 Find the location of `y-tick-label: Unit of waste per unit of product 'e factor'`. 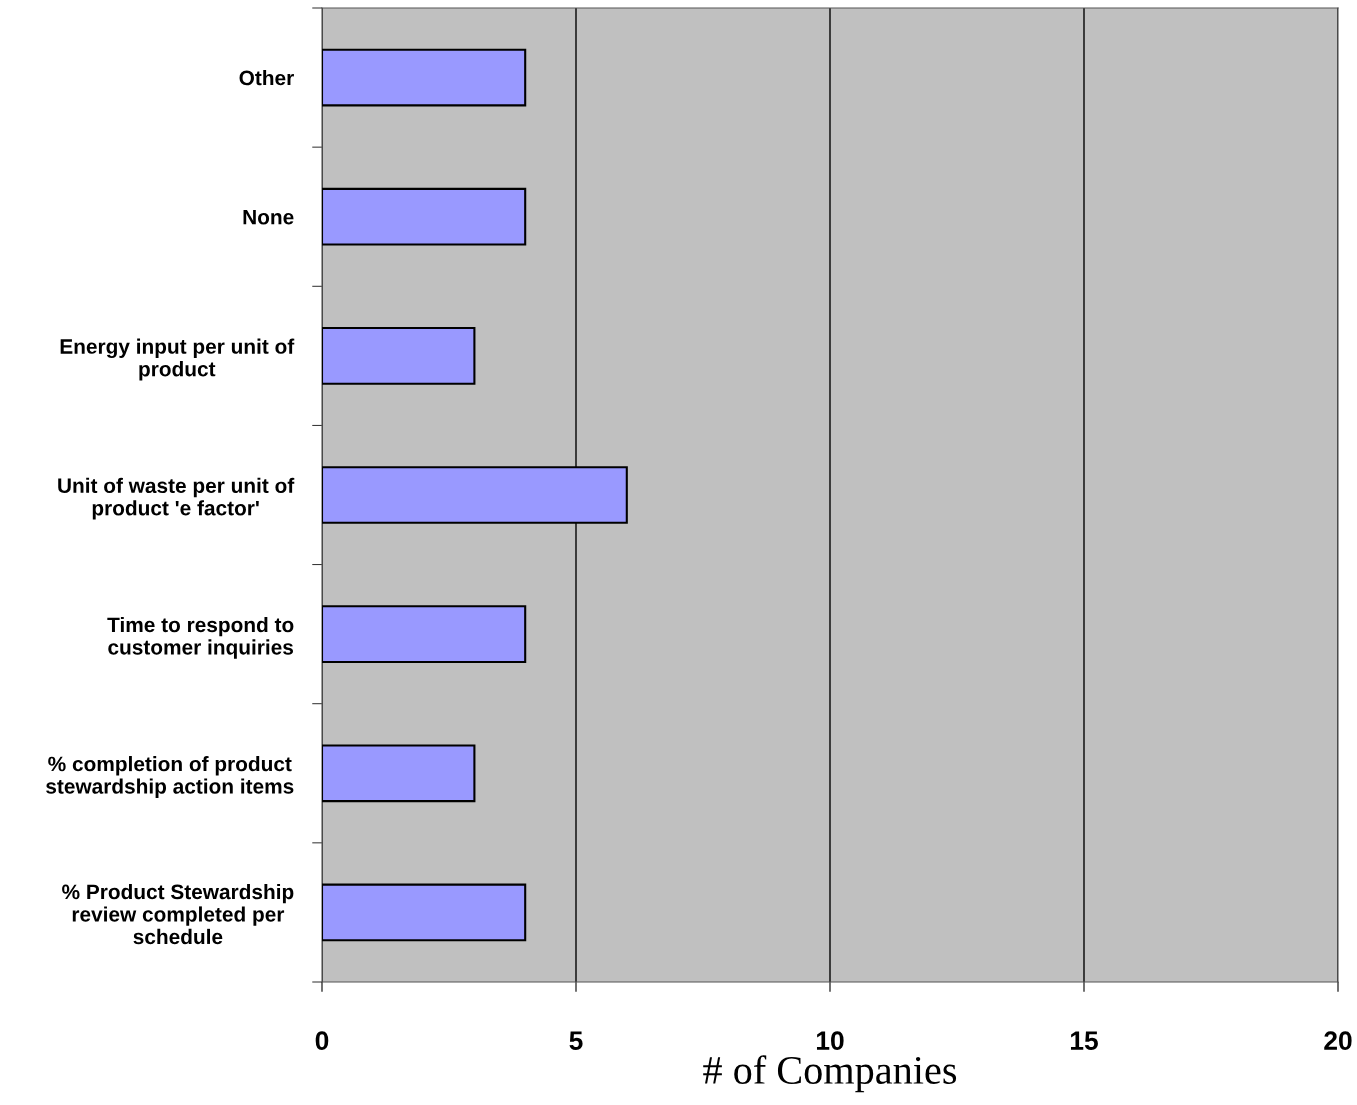

y-tick-label: Unit of waste per unit of product 'e factor' is located at coordinates (176, 498).